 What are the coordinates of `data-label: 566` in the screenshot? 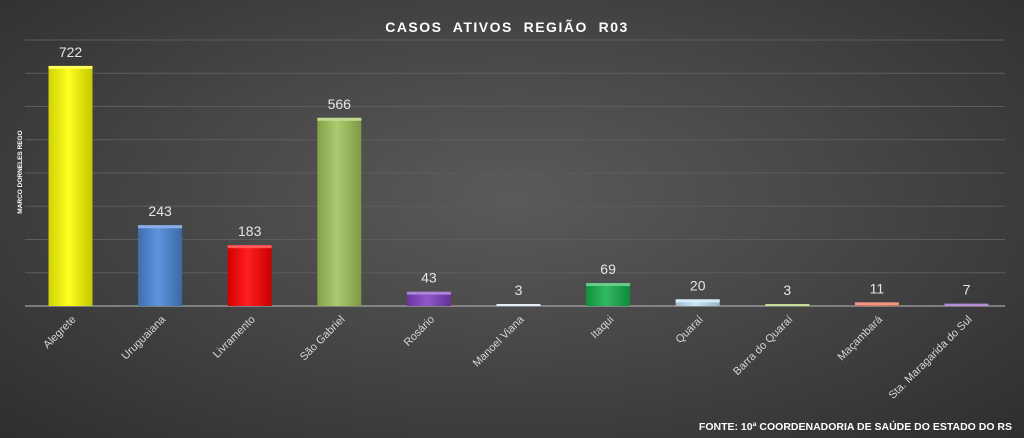 It's located at (340, 104).